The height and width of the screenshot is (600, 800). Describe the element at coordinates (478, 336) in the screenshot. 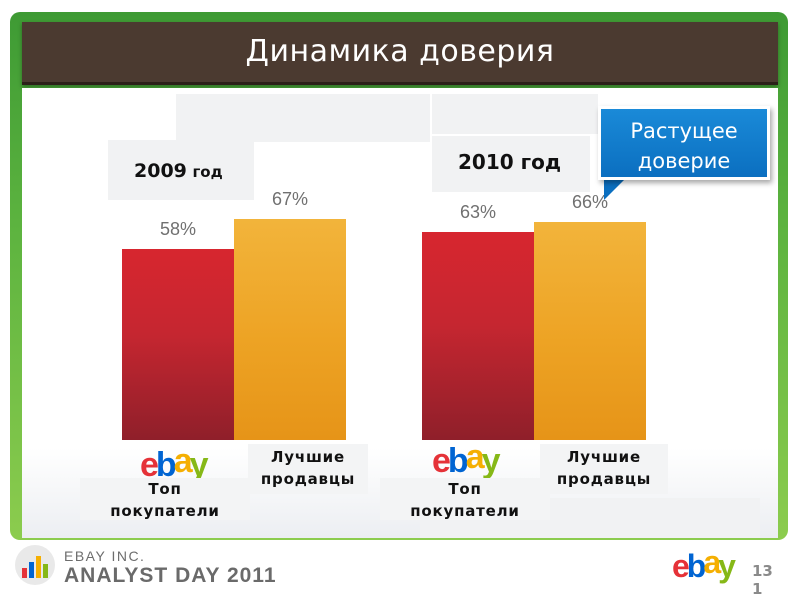

I see `bar-2010-top-buyers` at that location.